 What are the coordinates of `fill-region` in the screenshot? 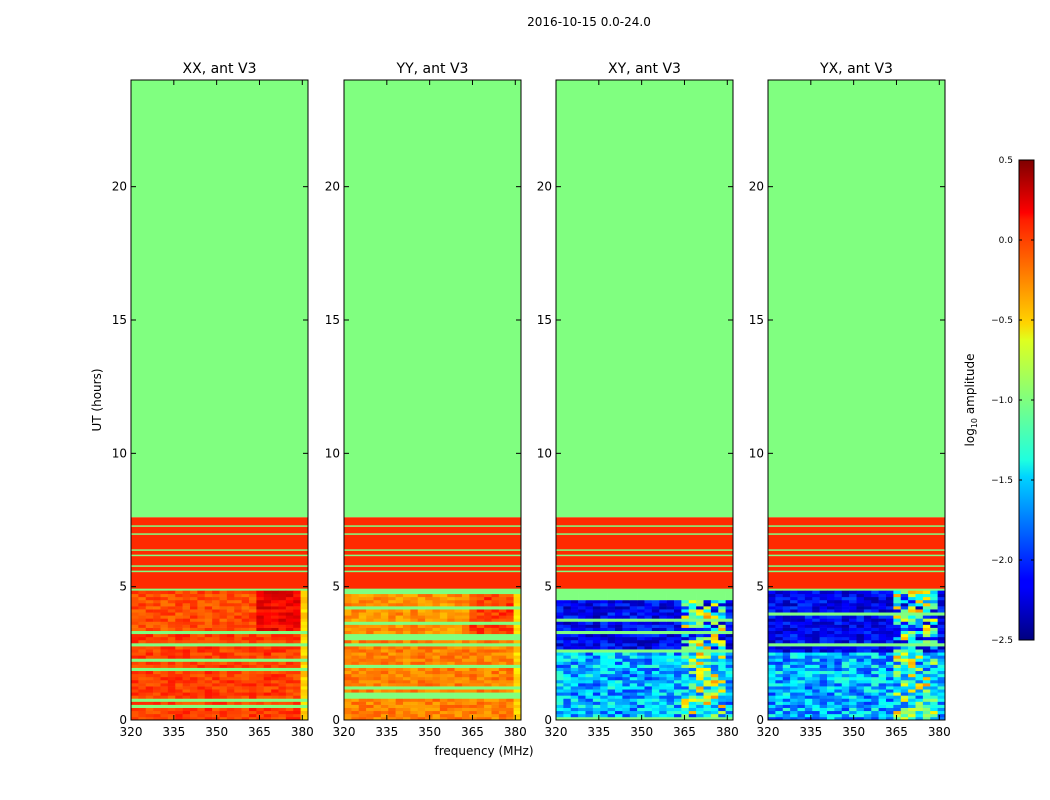 It's located at (856, 299).